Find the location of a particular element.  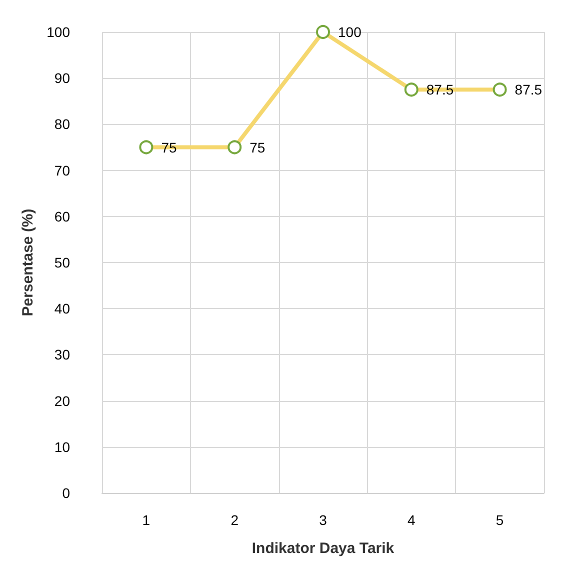

x-tick-label: 4 is located at coordinates (412, 520).